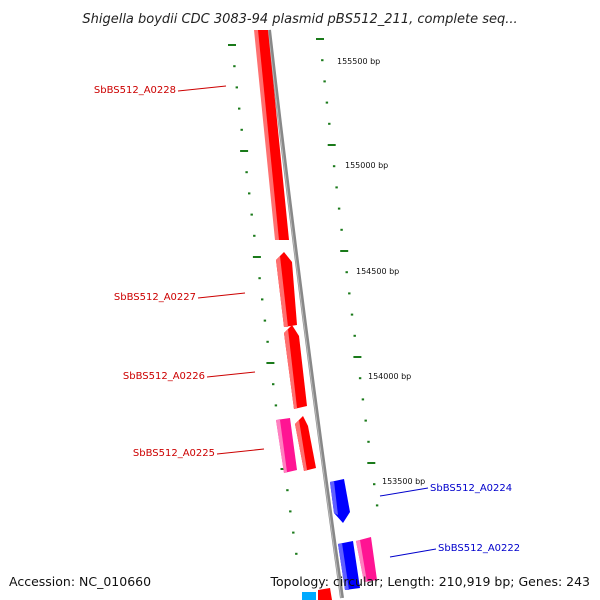 The width and height of the screenshot is (600, 600). What do you see at coordinates (471, 488) in the screenshot?
I see `gene-label-text: SbBS512_A0224` at bounding box center [471, 488].